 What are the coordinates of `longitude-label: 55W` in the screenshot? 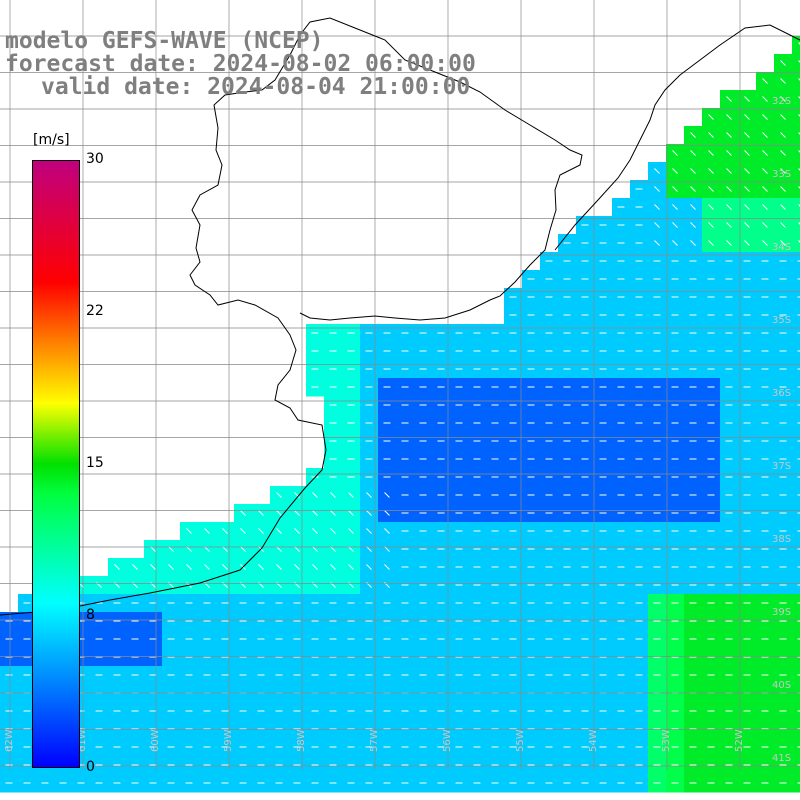 It's located at (520, 740).